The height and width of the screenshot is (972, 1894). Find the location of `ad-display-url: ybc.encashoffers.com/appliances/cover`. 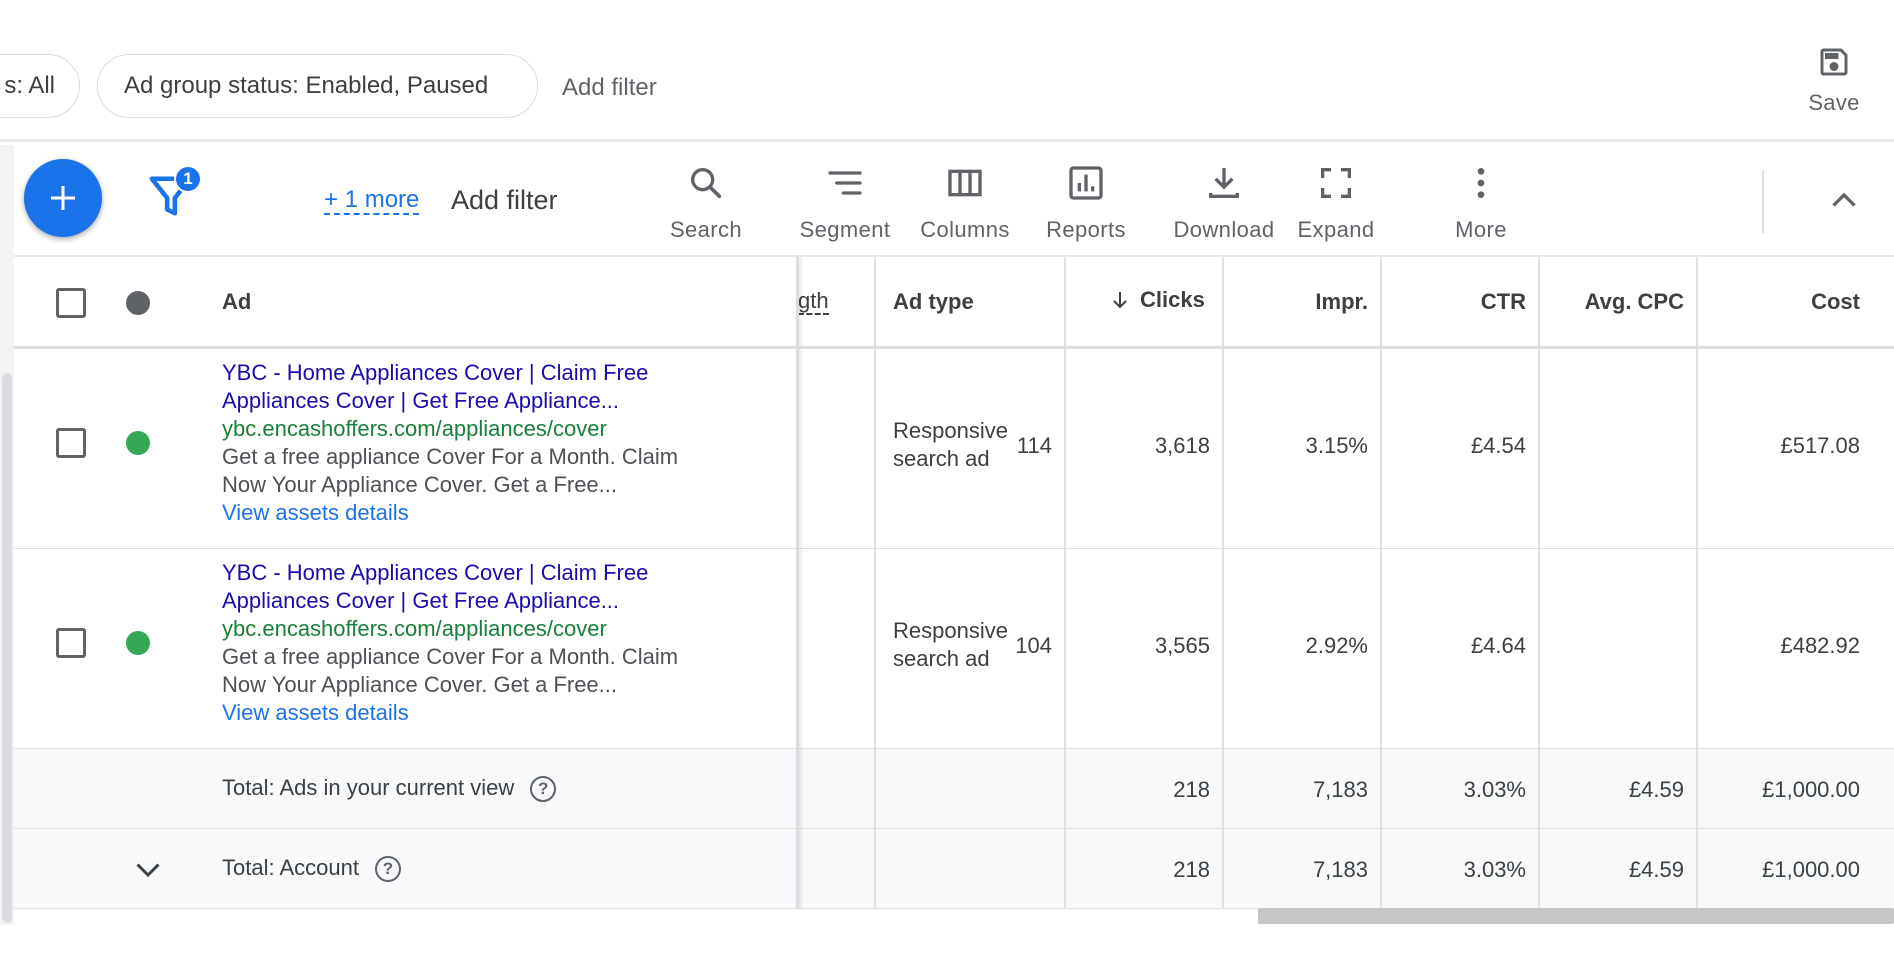

ad-display-url: ybc.encashoffers.com/appliances/cover is located at coordinates (414, 428).